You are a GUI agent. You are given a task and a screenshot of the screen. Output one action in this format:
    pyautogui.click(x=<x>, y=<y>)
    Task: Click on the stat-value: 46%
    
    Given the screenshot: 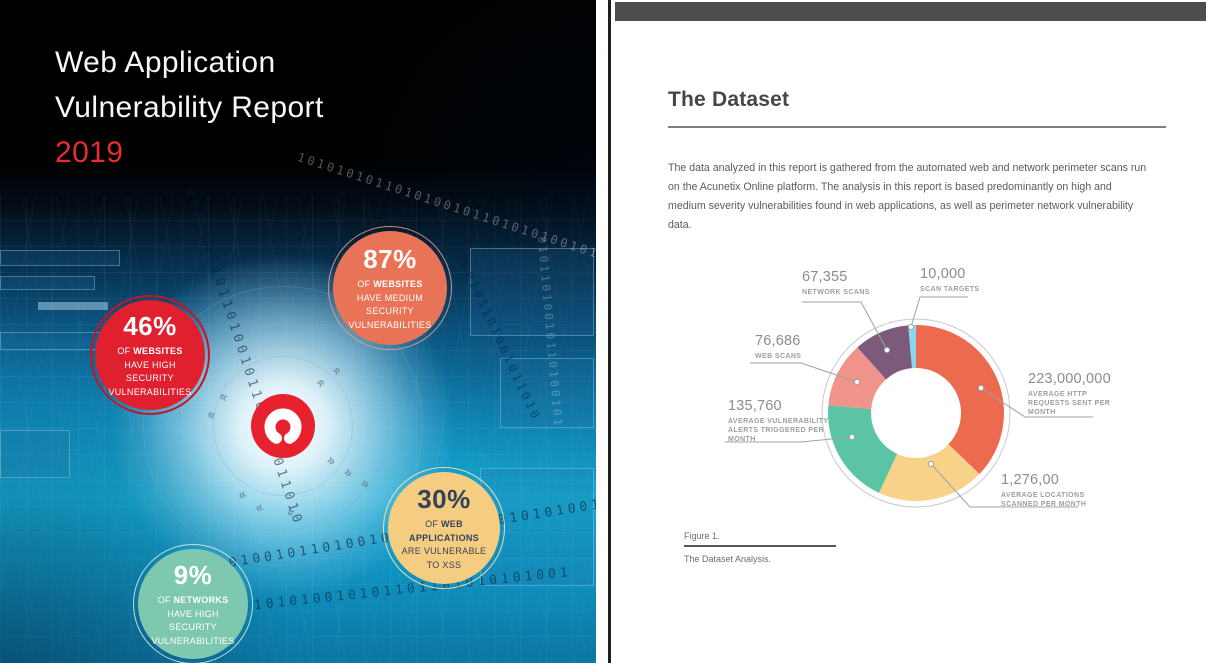 What is the action you would take?
    pyautogui.click(x=150, y=326)
    